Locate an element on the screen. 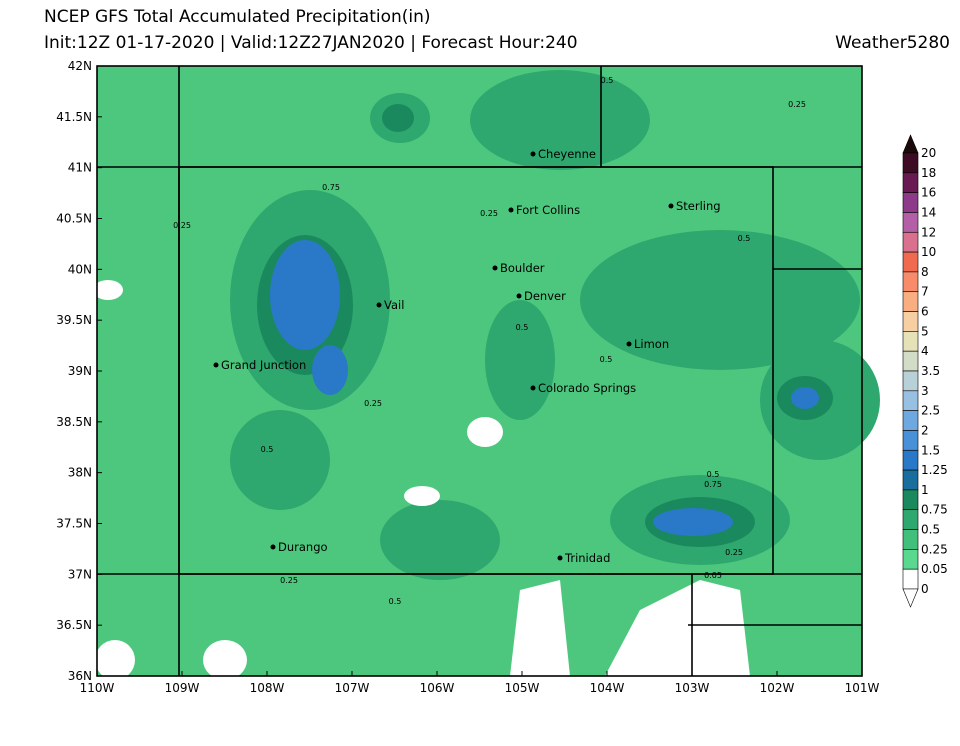  colorbar-label: 20 is located at coordinates (928, 153).